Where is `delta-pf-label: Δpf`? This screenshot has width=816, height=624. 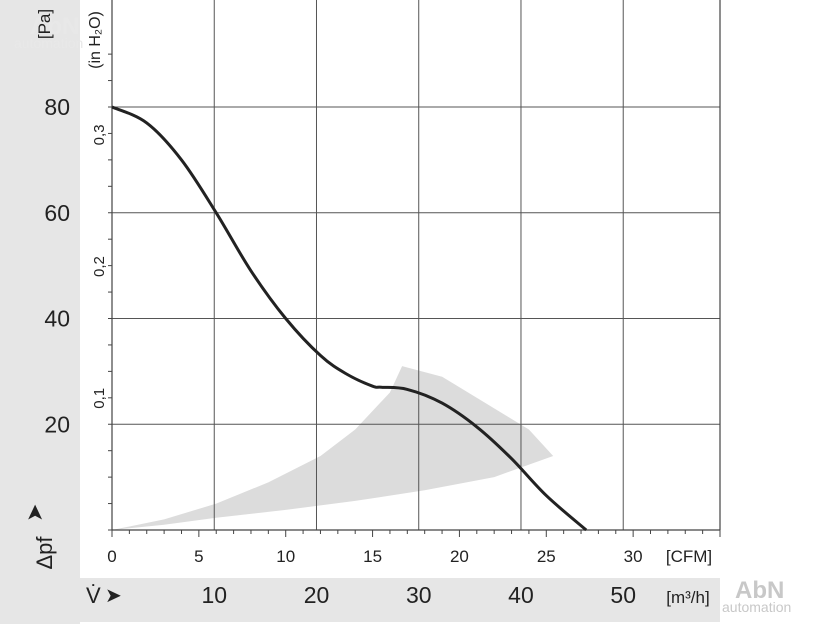 delta-pf-label: Δpf is located at coordinates (44, 553).